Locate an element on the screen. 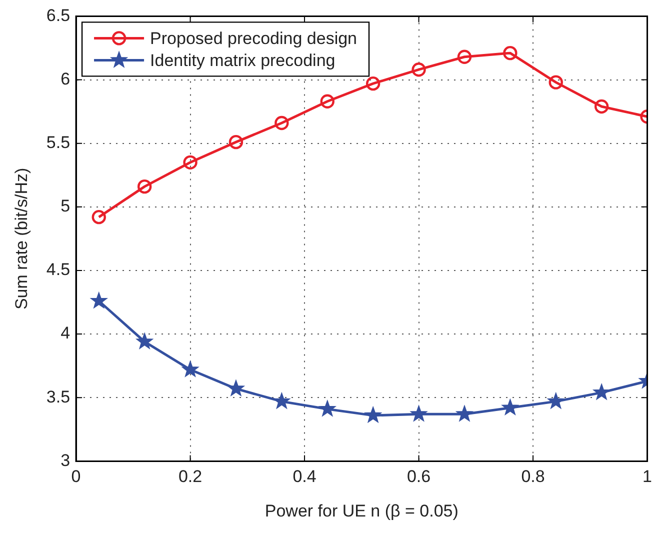  y-tick-label: 5.5 is located at coordinates (58, 142).